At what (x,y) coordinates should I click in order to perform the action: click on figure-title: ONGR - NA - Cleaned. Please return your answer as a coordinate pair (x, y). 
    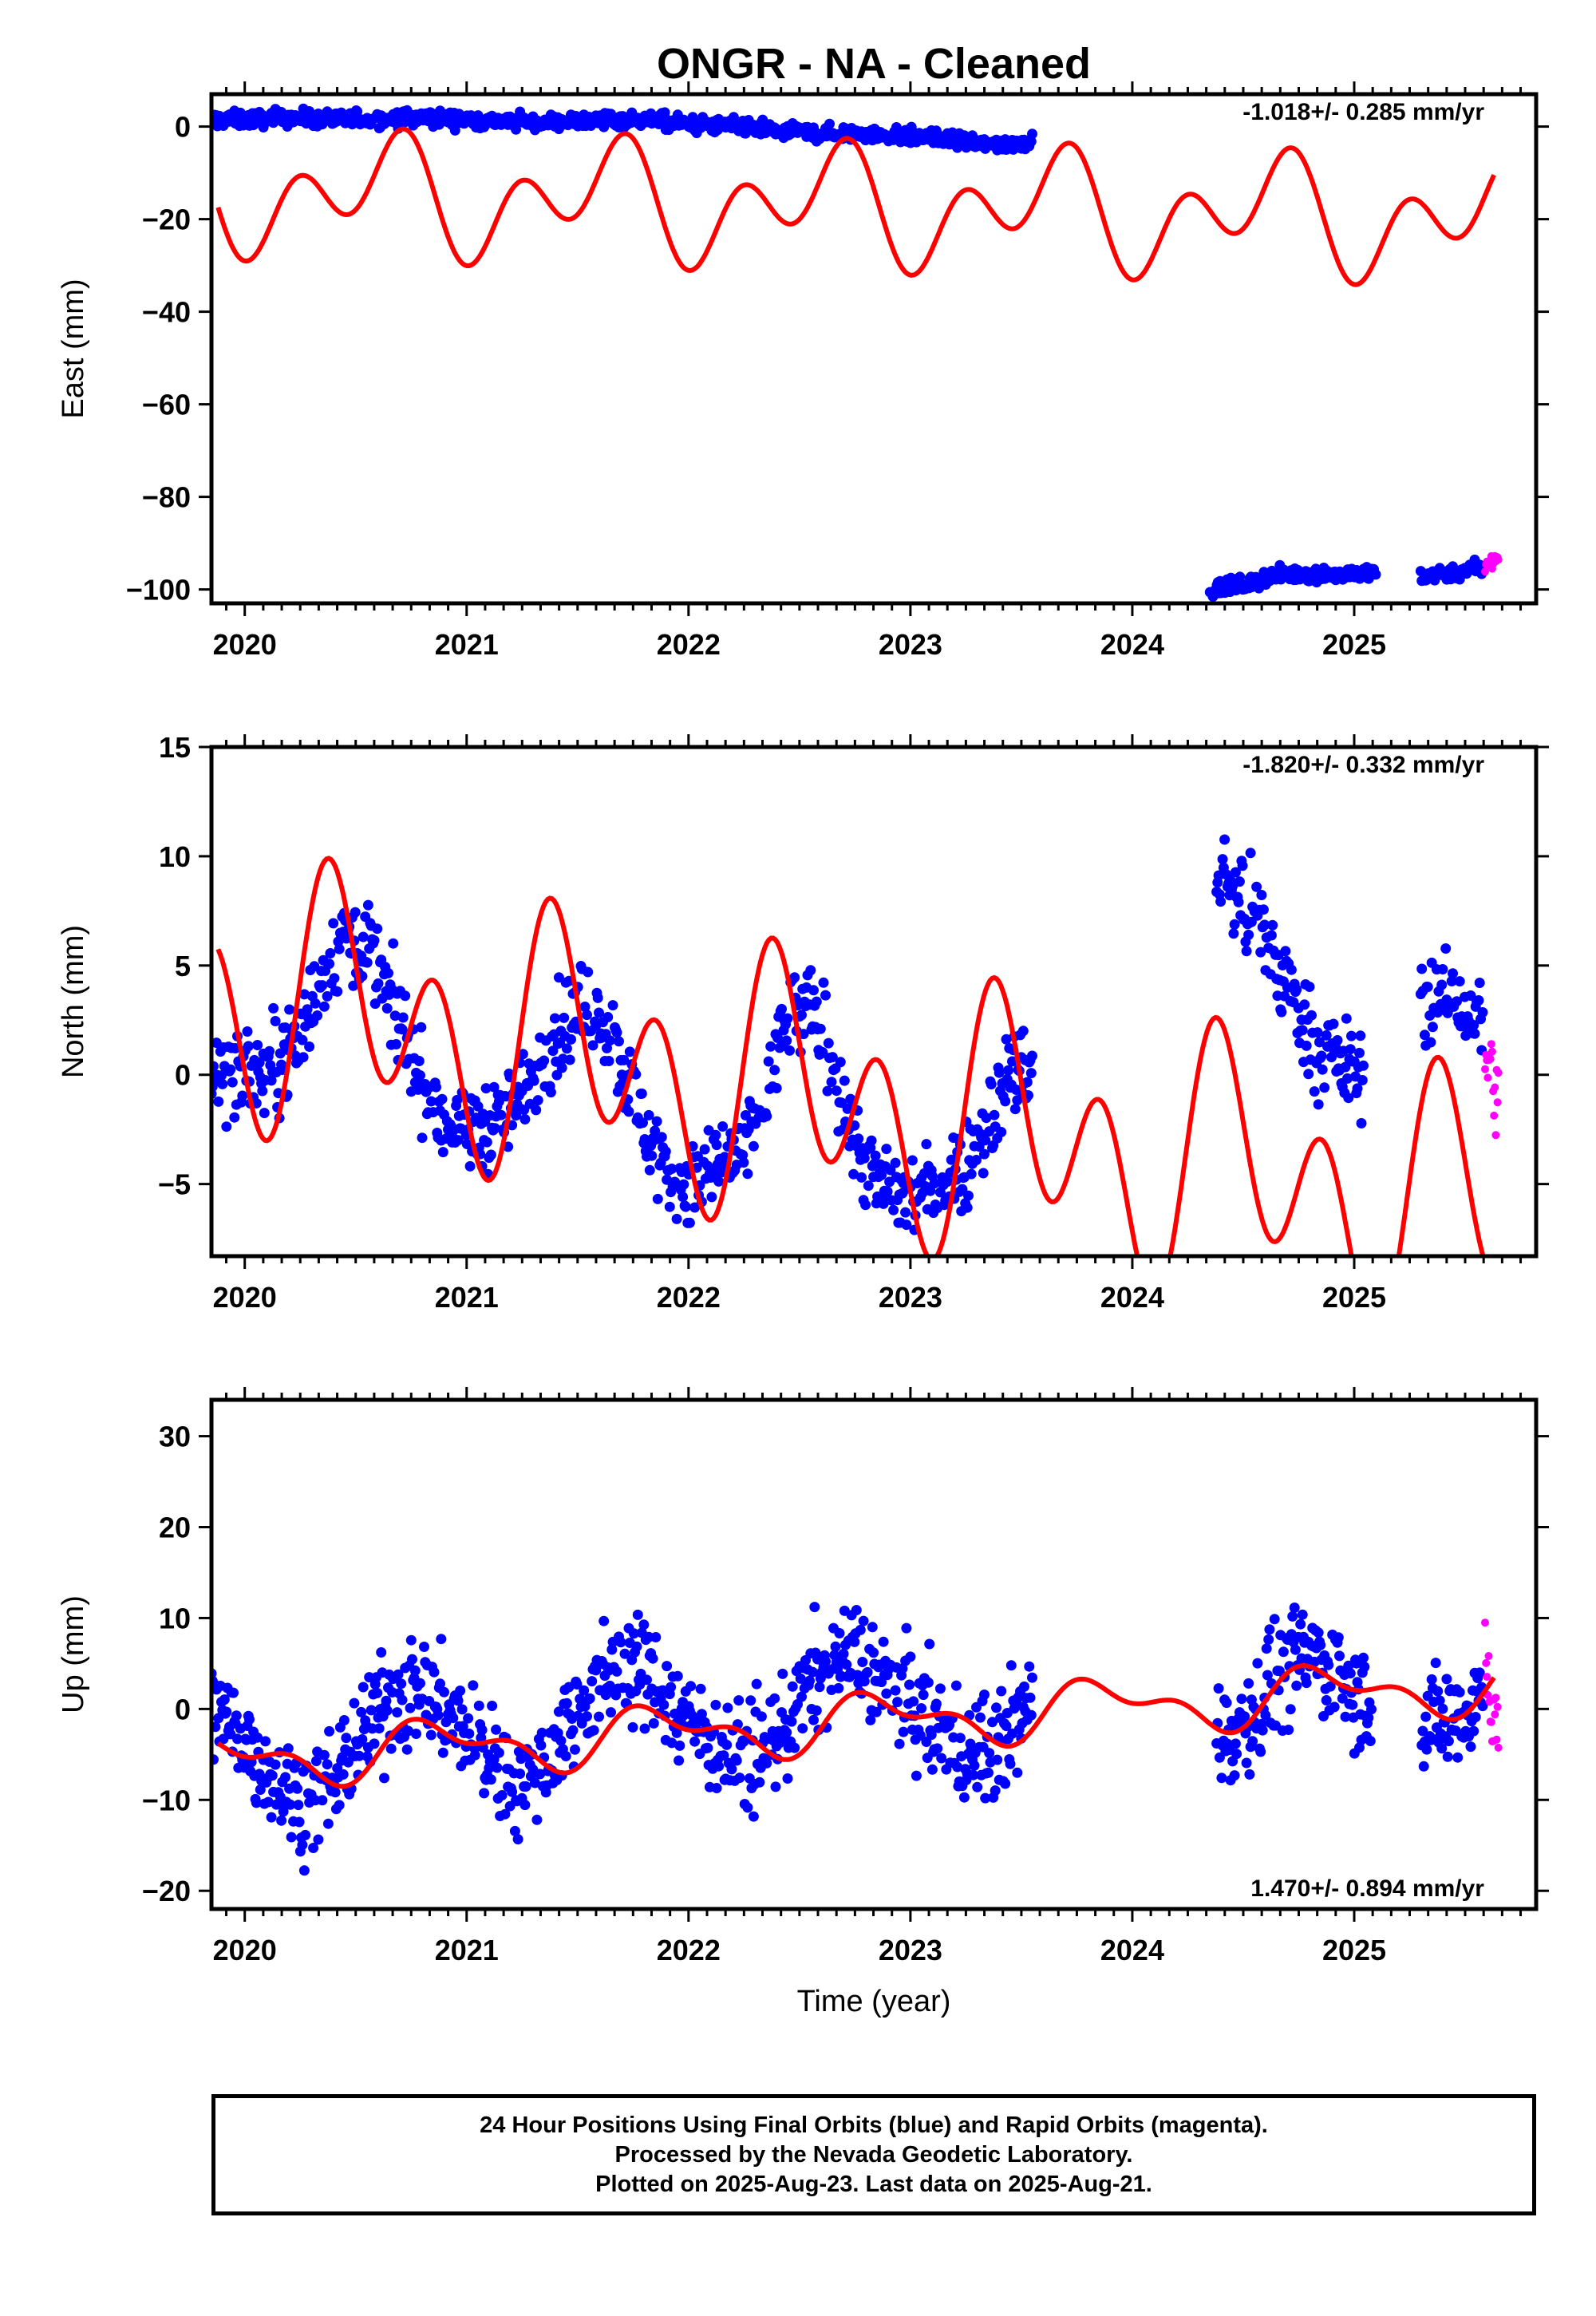
    Looking at the image, I should click on (874, 64).